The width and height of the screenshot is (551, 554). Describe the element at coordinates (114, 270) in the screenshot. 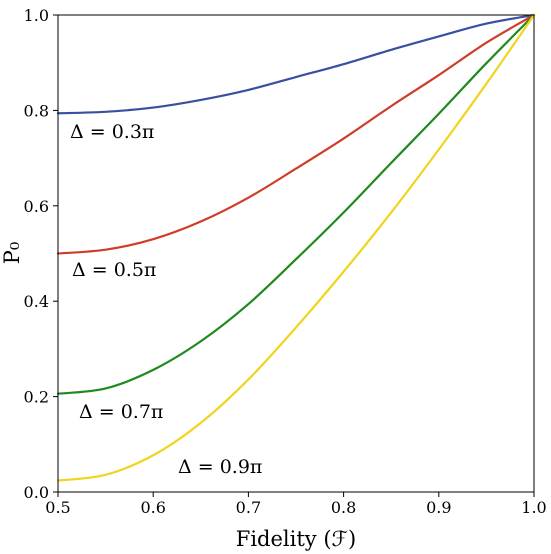

I see `curve-label-delta-0-5pi: Δ = 0.5π` at that location.